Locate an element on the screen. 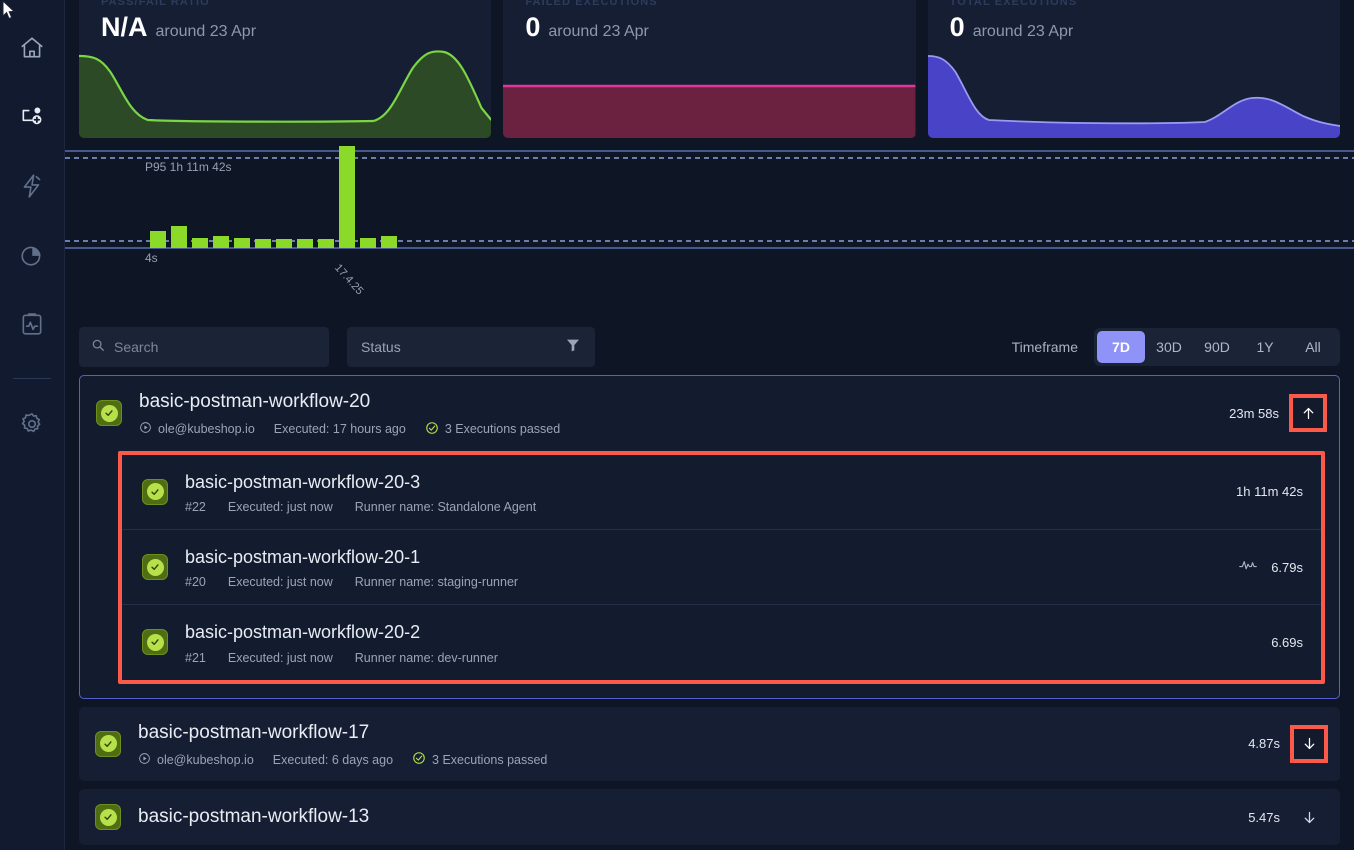 This screenshot has width=1354, height=850. workflow-owner: ole@kubeshop.io is located at coordinates (197, 429).